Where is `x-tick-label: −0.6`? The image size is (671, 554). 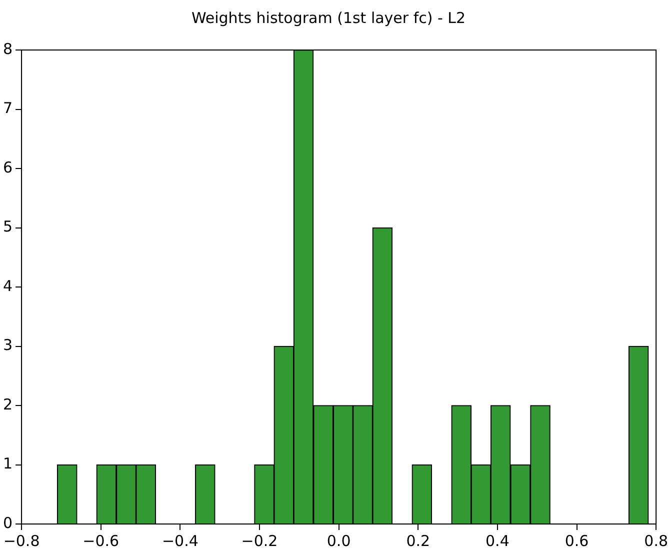 x-tick-label: −0.6 is located at coordinates (101, 541).